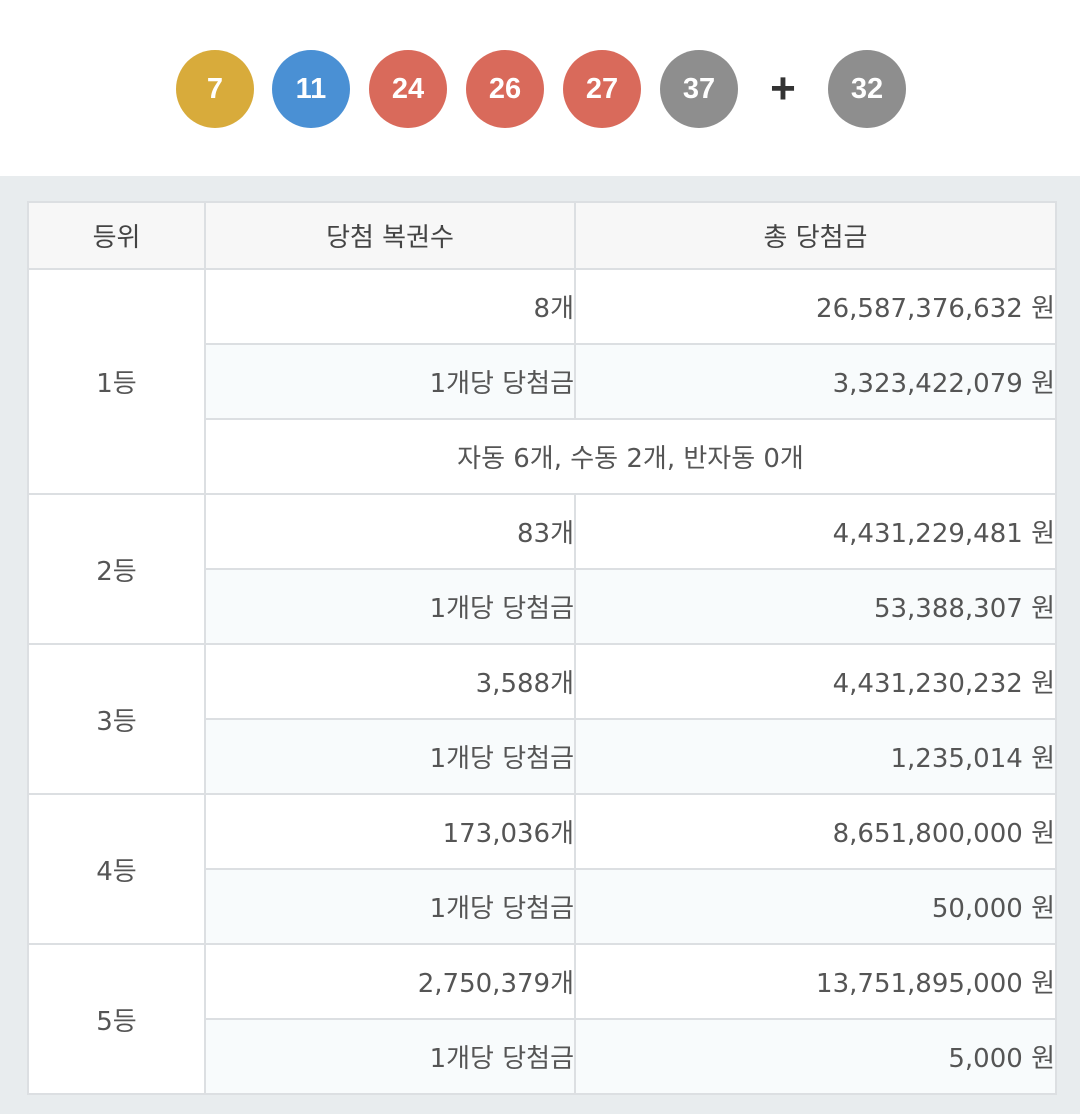  I want to click on bonus-number-ball: 32, so click(867, 89).